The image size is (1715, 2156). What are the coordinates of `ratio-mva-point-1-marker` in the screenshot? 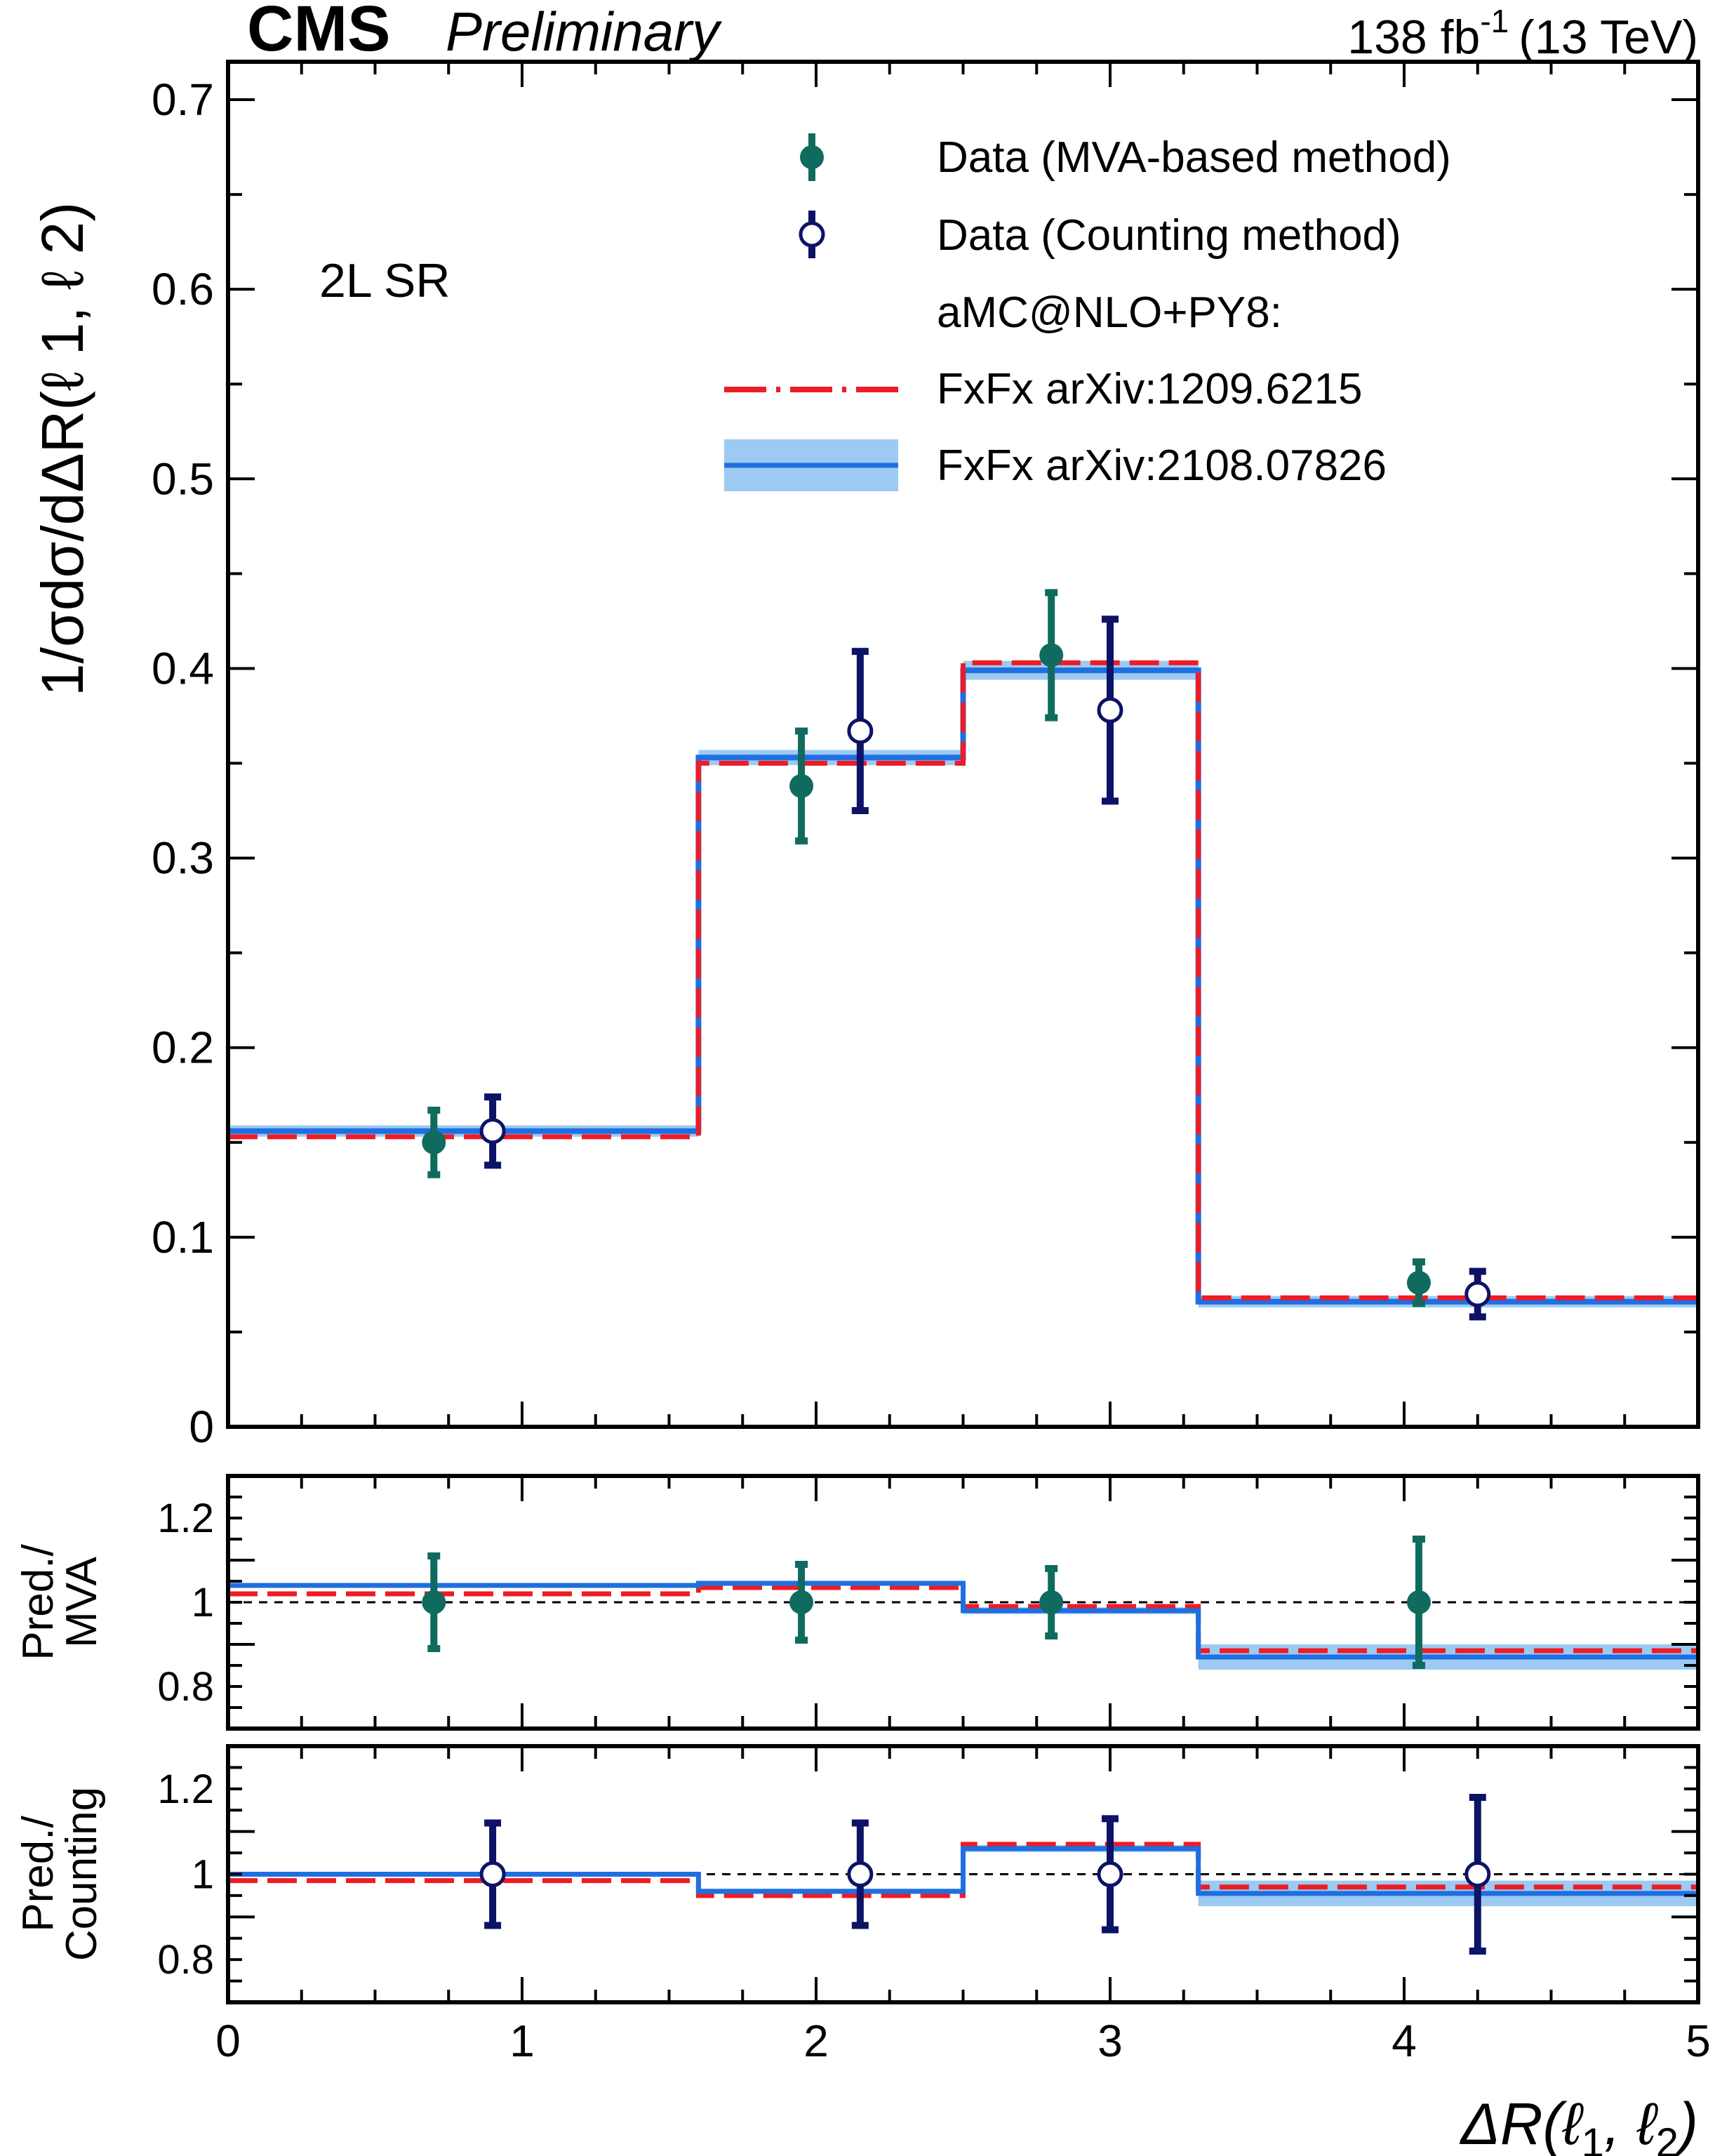 It's located at (434, 1602).